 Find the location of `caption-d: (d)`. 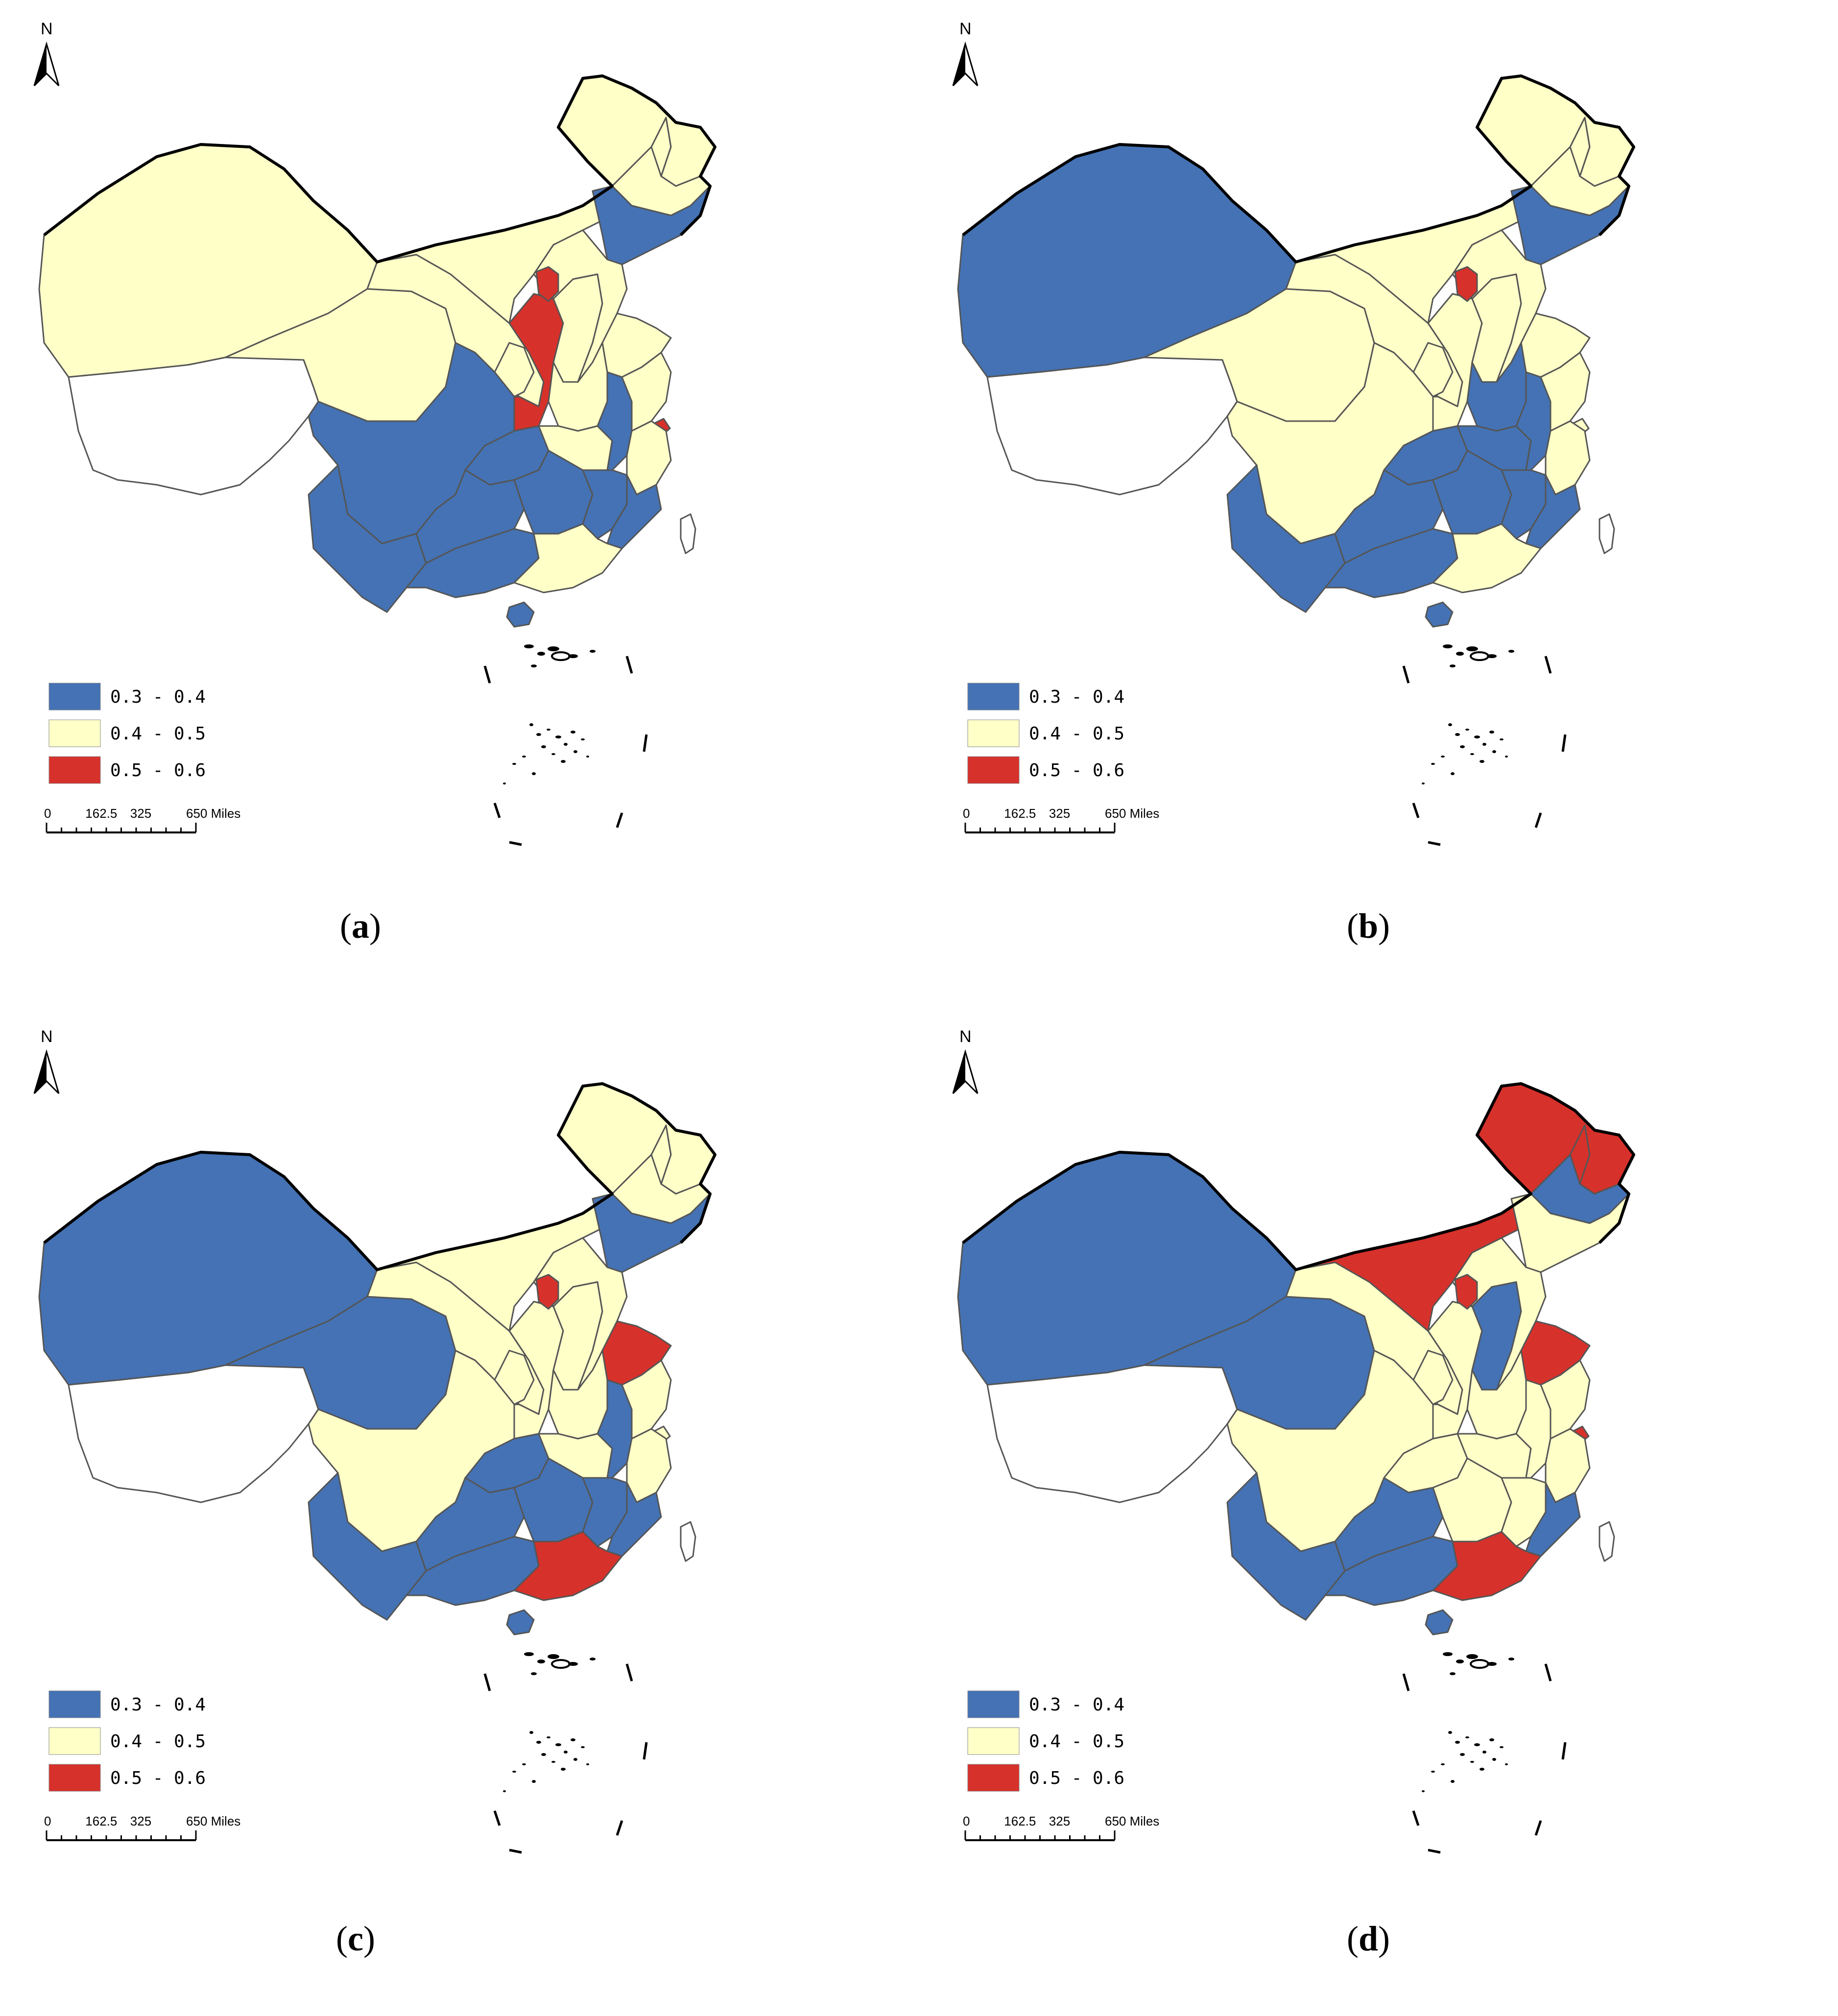

caption-d: (d) is located at coordinates (1368, 1939).